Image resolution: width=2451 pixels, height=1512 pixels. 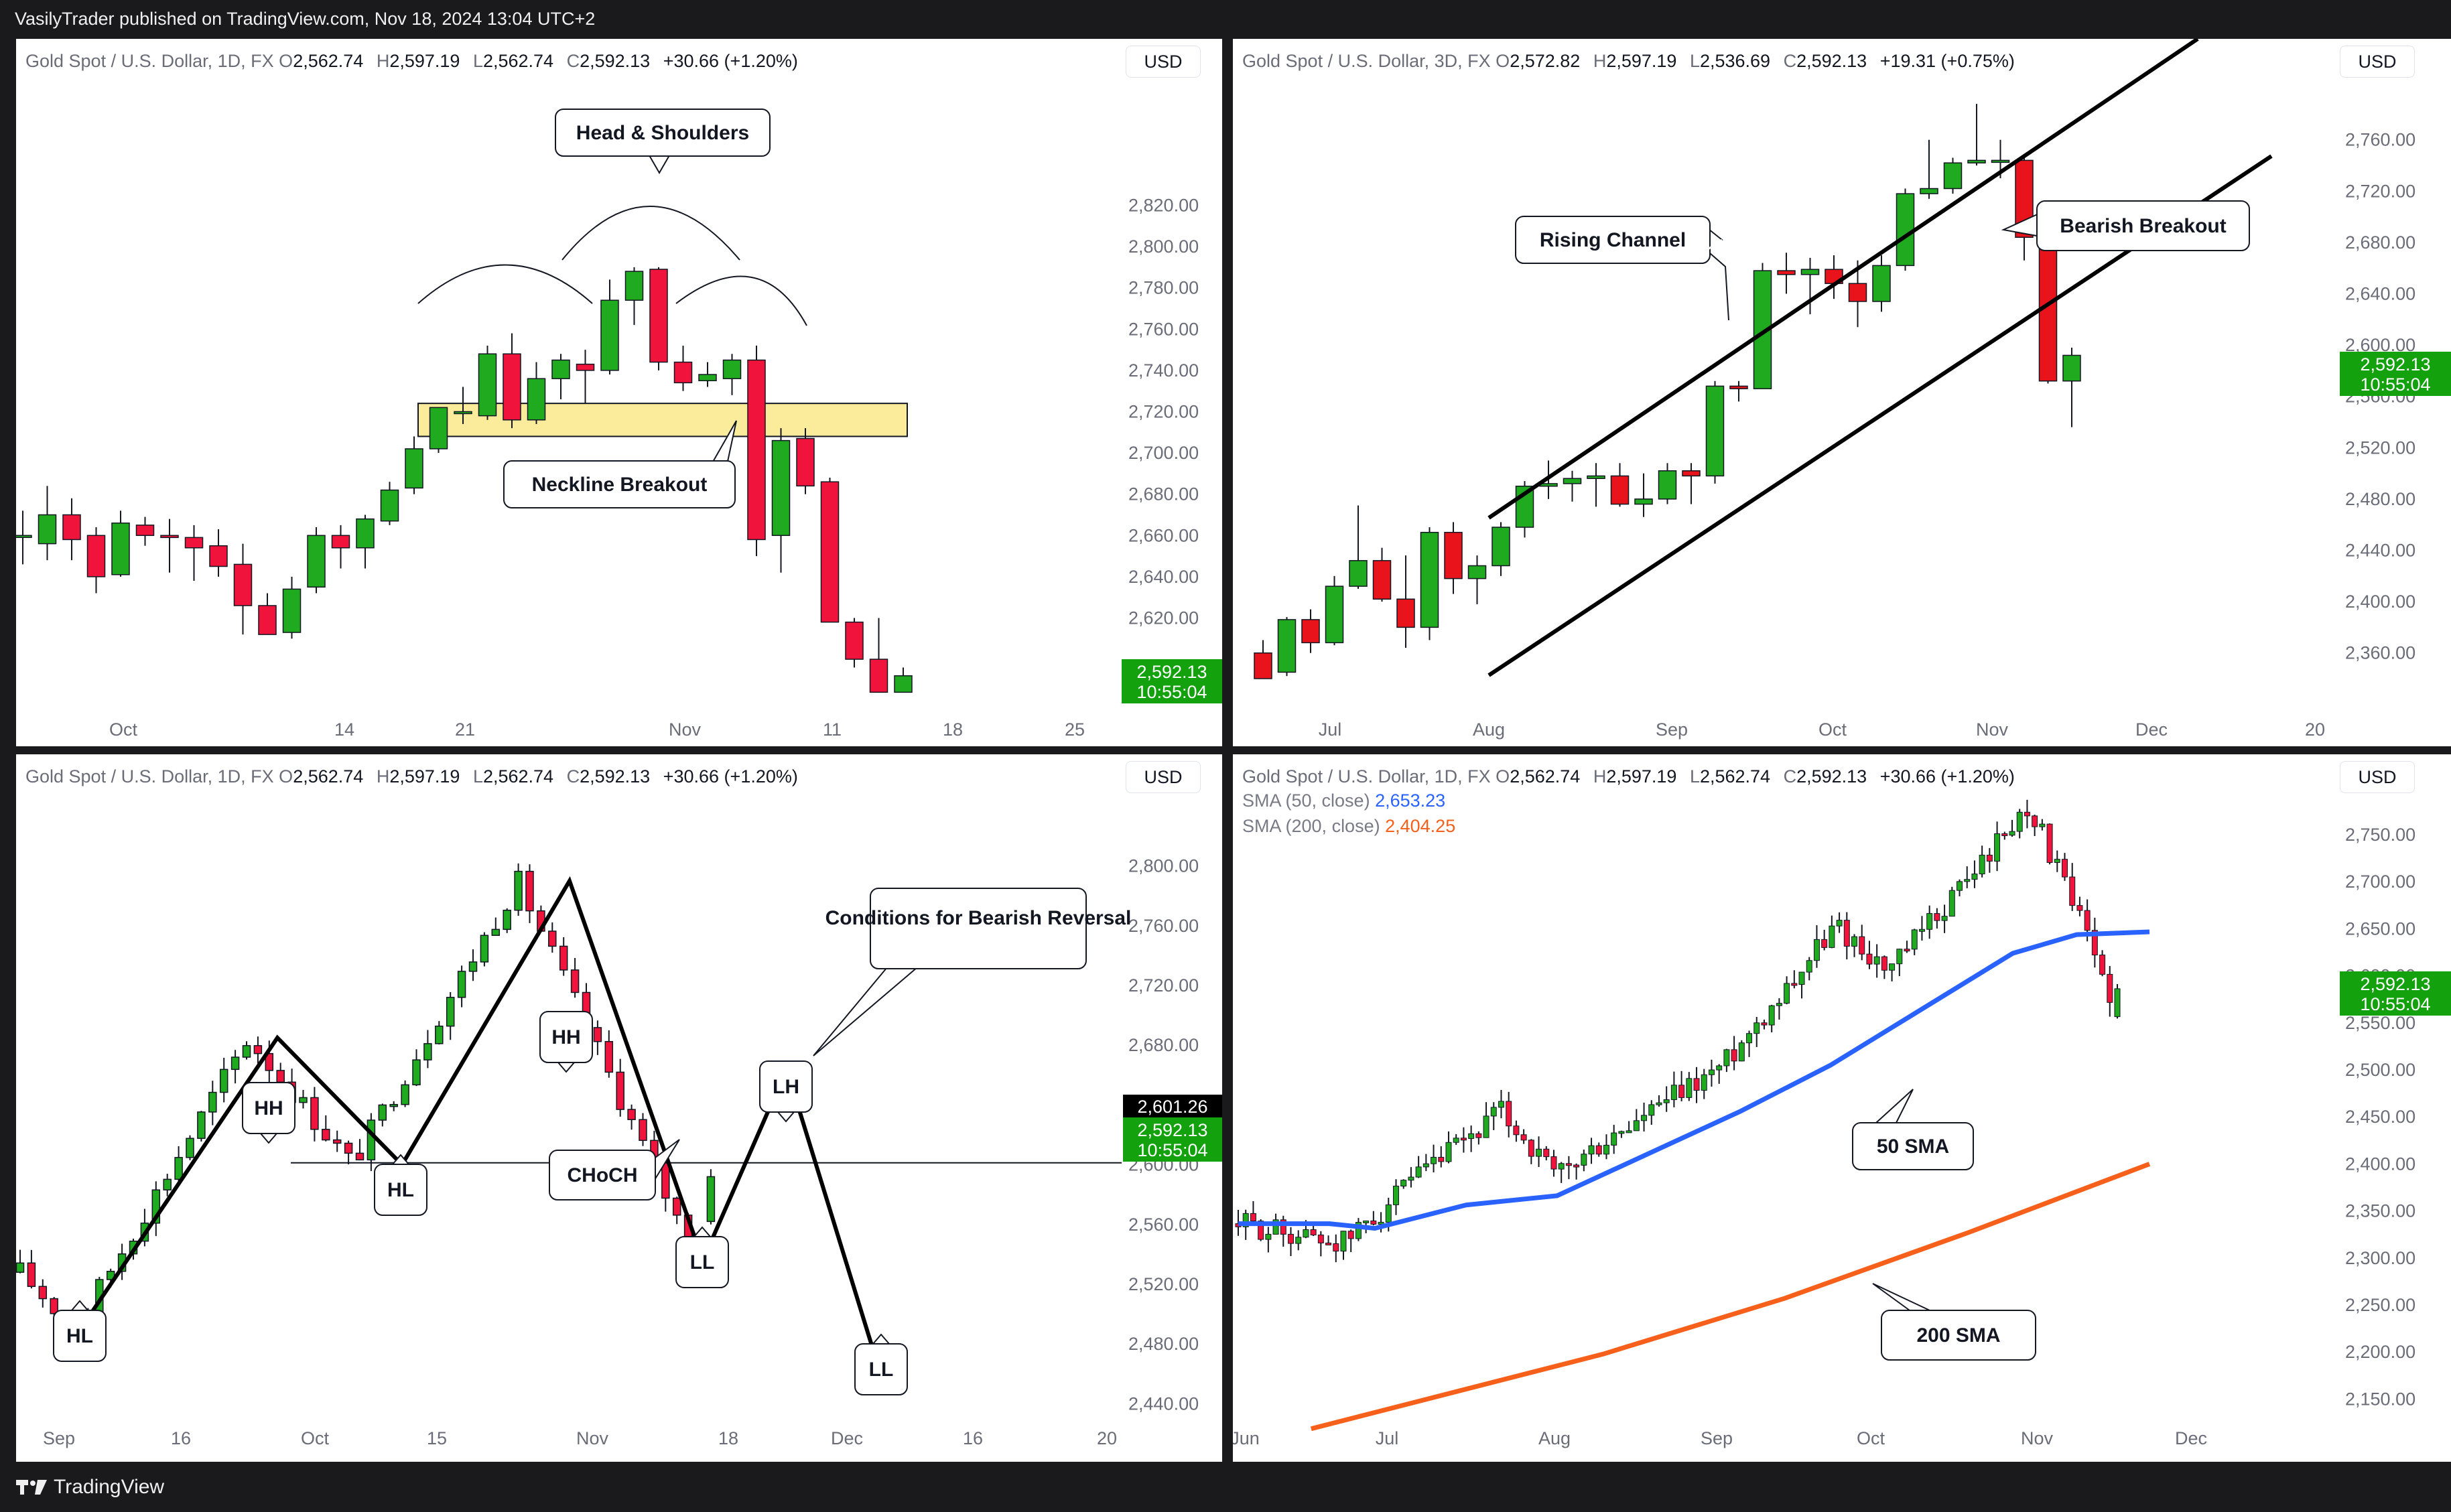 What do you see at coordinates (650, 233) in the screenshot?
I see `head-arc` at bounding box center [650, 233].